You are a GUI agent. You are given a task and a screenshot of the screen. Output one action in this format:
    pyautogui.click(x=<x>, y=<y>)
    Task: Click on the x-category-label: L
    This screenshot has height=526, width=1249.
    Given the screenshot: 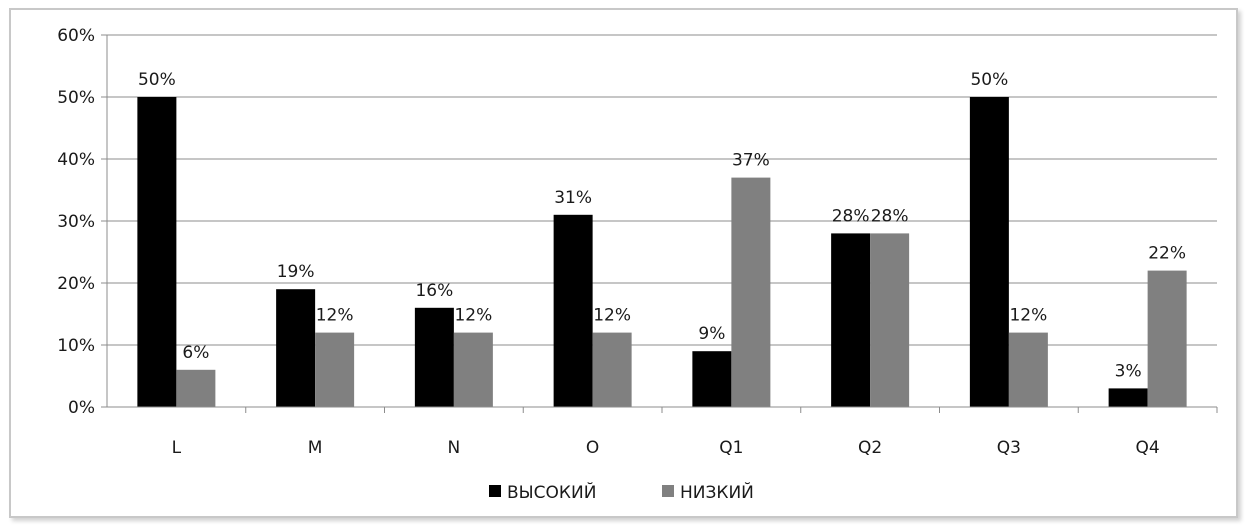 What is the action you would take?
    pyautogui.click(x=177, y=448)
    